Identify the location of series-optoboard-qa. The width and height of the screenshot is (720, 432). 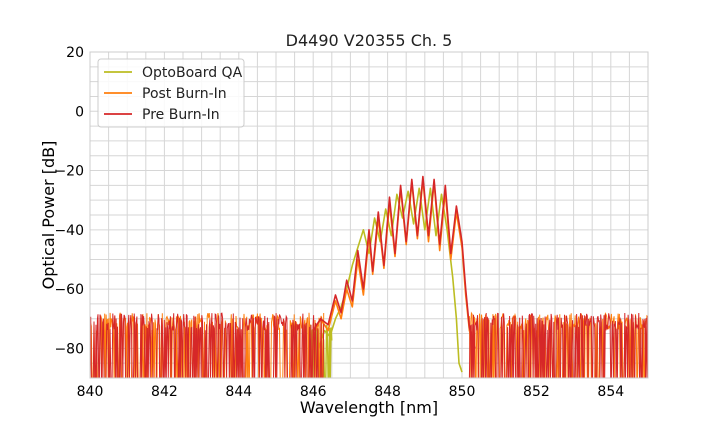
(385, 282).